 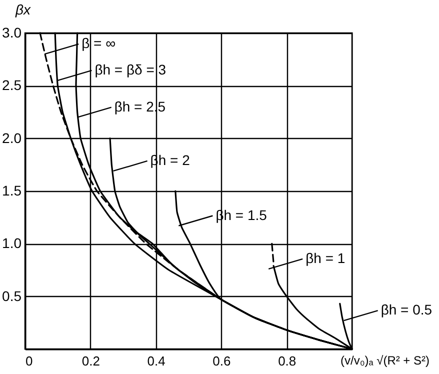 I want to click on y-tick-label: 1.5, so click(x=12, y=190).